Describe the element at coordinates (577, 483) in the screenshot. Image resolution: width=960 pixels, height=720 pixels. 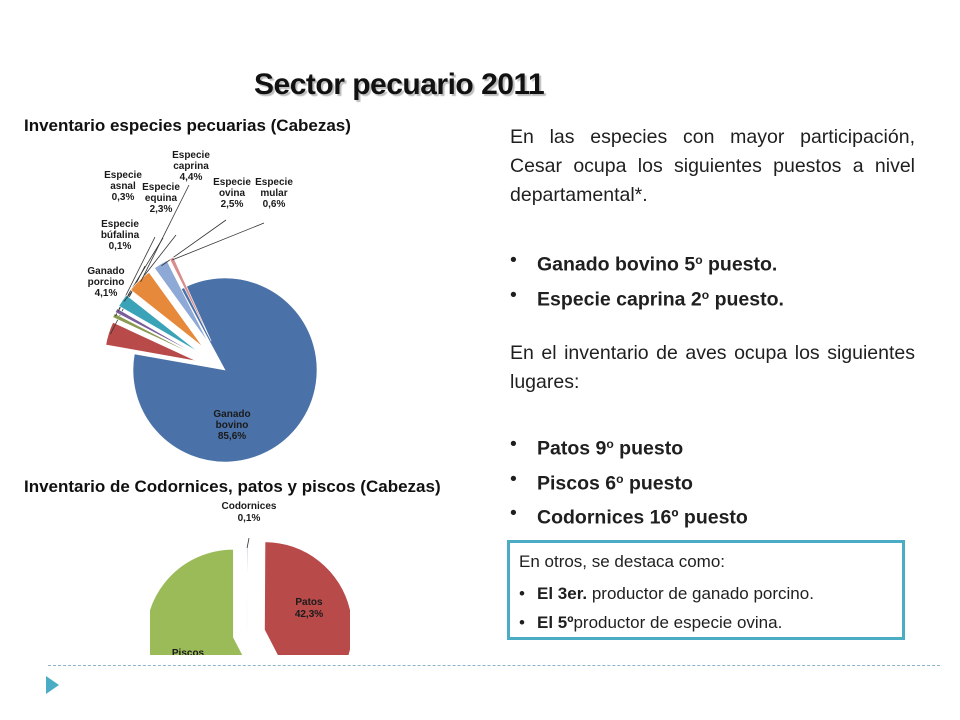
I see `aves-item-text: Piscos 6` at that location.